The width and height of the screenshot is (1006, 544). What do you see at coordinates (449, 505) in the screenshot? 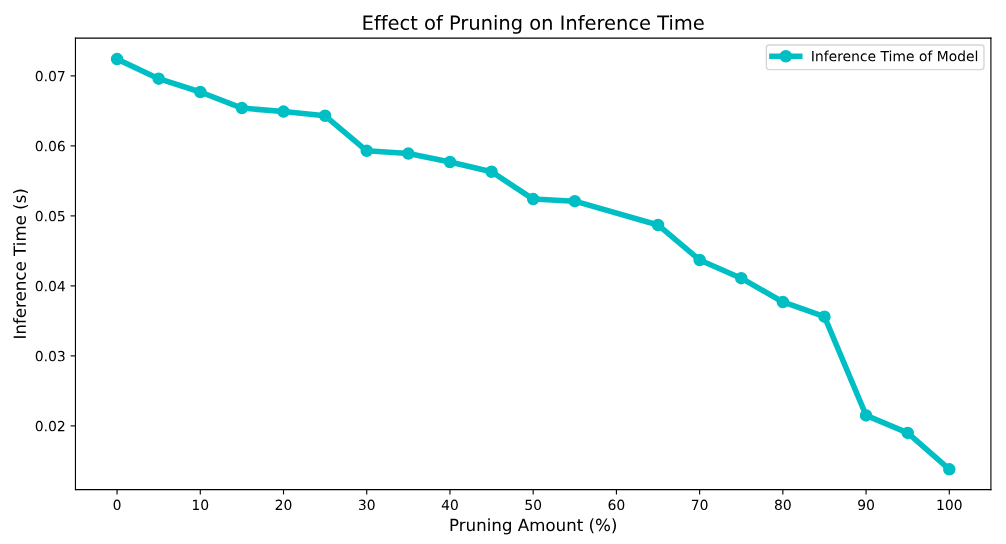
I see `x-tick-label: 40` at bounding box center [449, 505].